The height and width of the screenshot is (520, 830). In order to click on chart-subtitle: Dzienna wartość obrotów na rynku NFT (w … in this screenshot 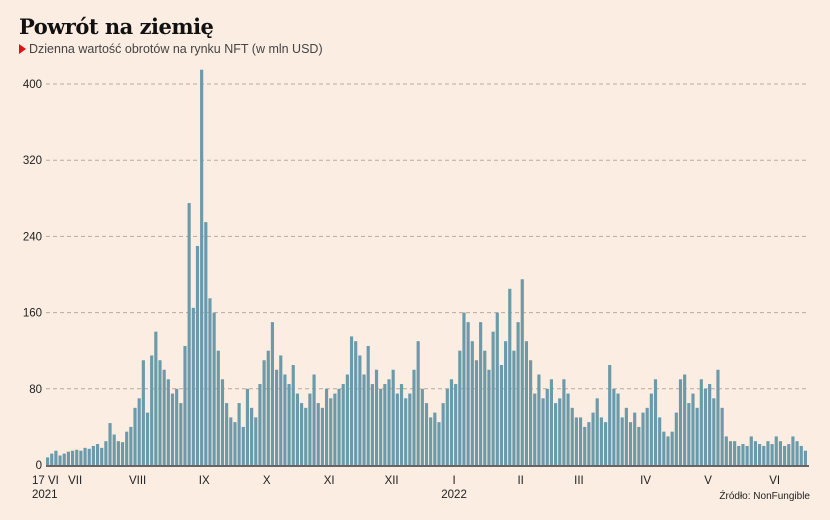, I will do `click(171, 49)`.